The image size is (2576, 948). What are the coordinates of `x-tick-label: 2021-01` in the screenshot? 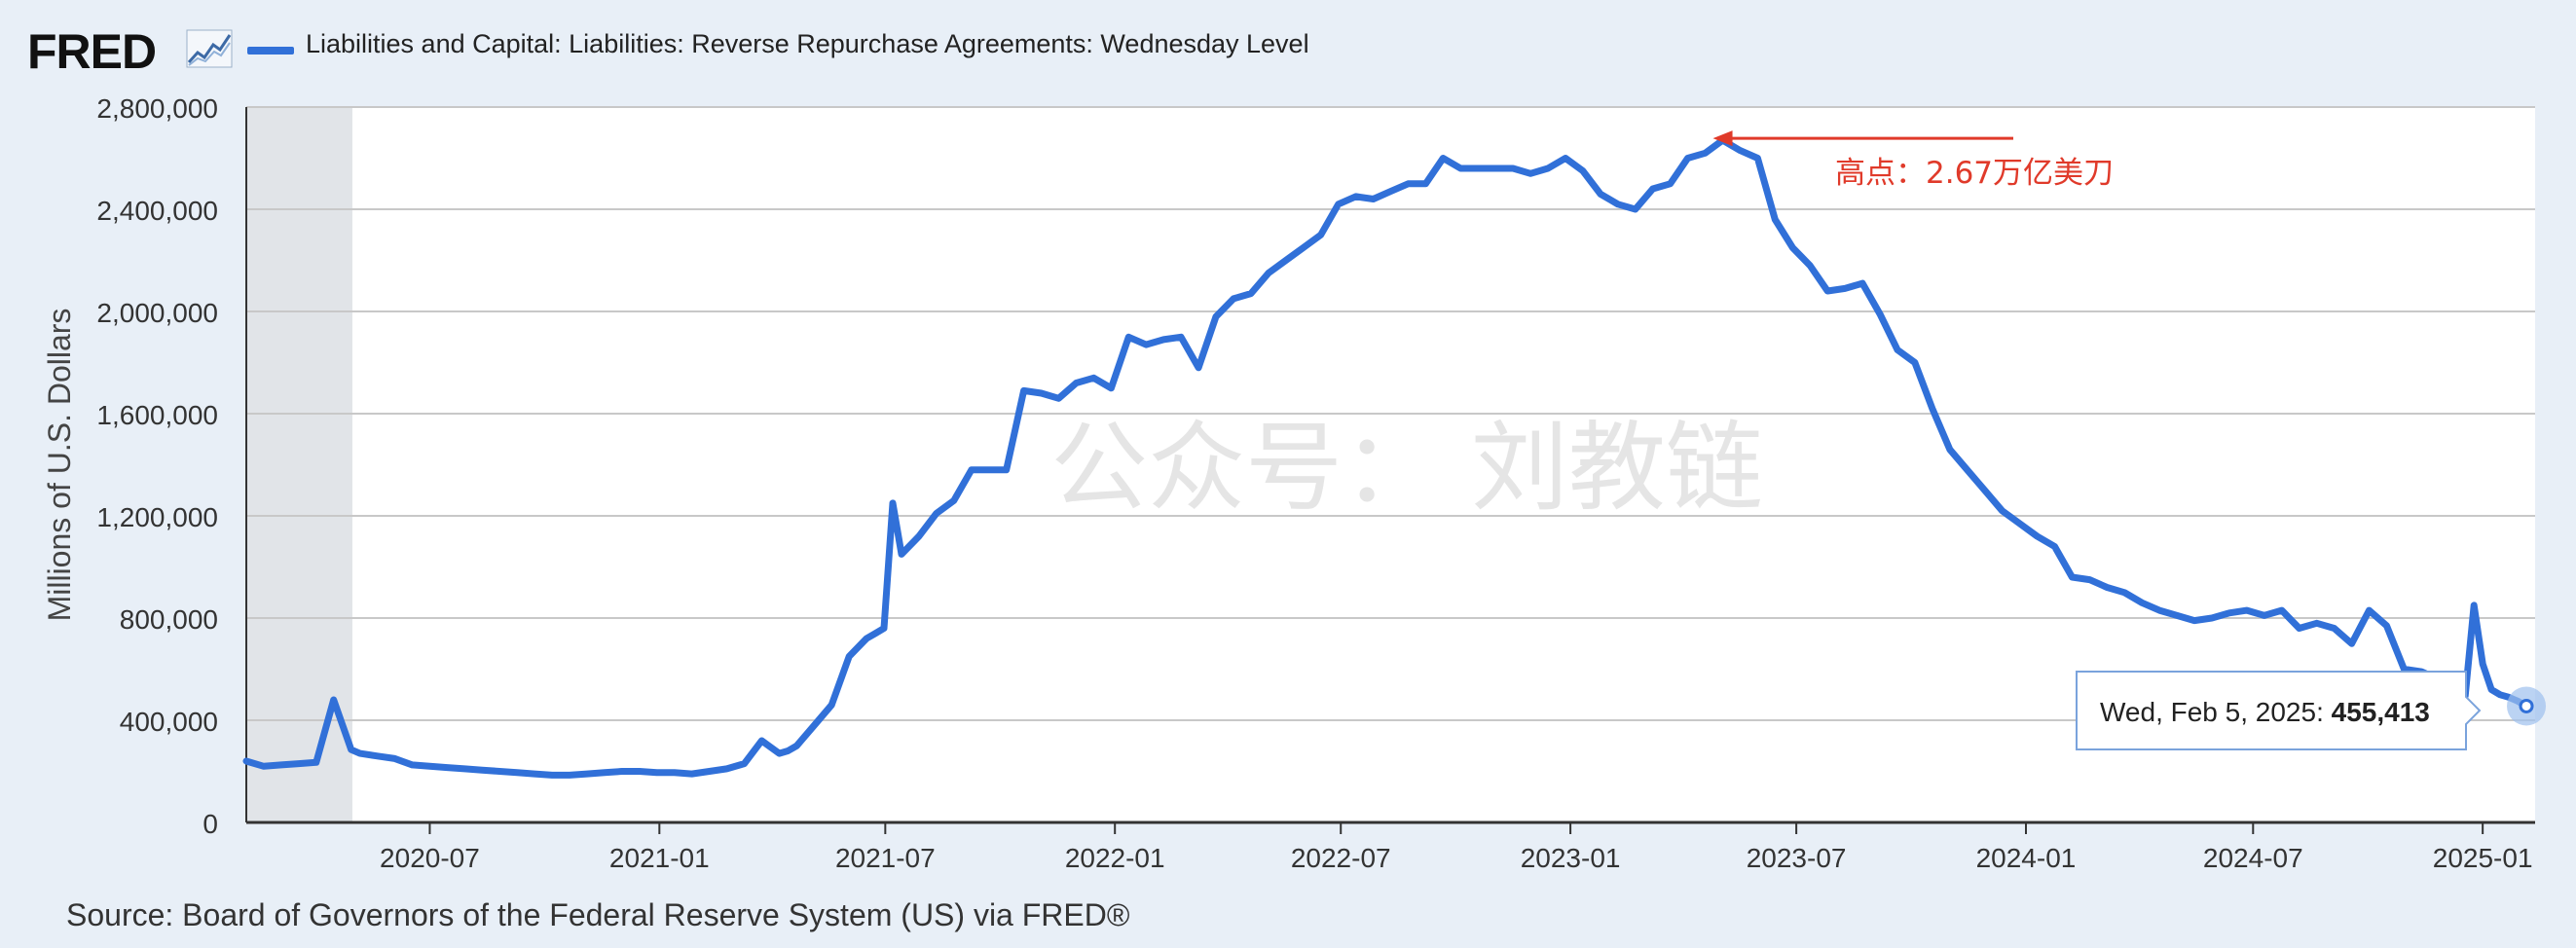 It's located at (659, 858).